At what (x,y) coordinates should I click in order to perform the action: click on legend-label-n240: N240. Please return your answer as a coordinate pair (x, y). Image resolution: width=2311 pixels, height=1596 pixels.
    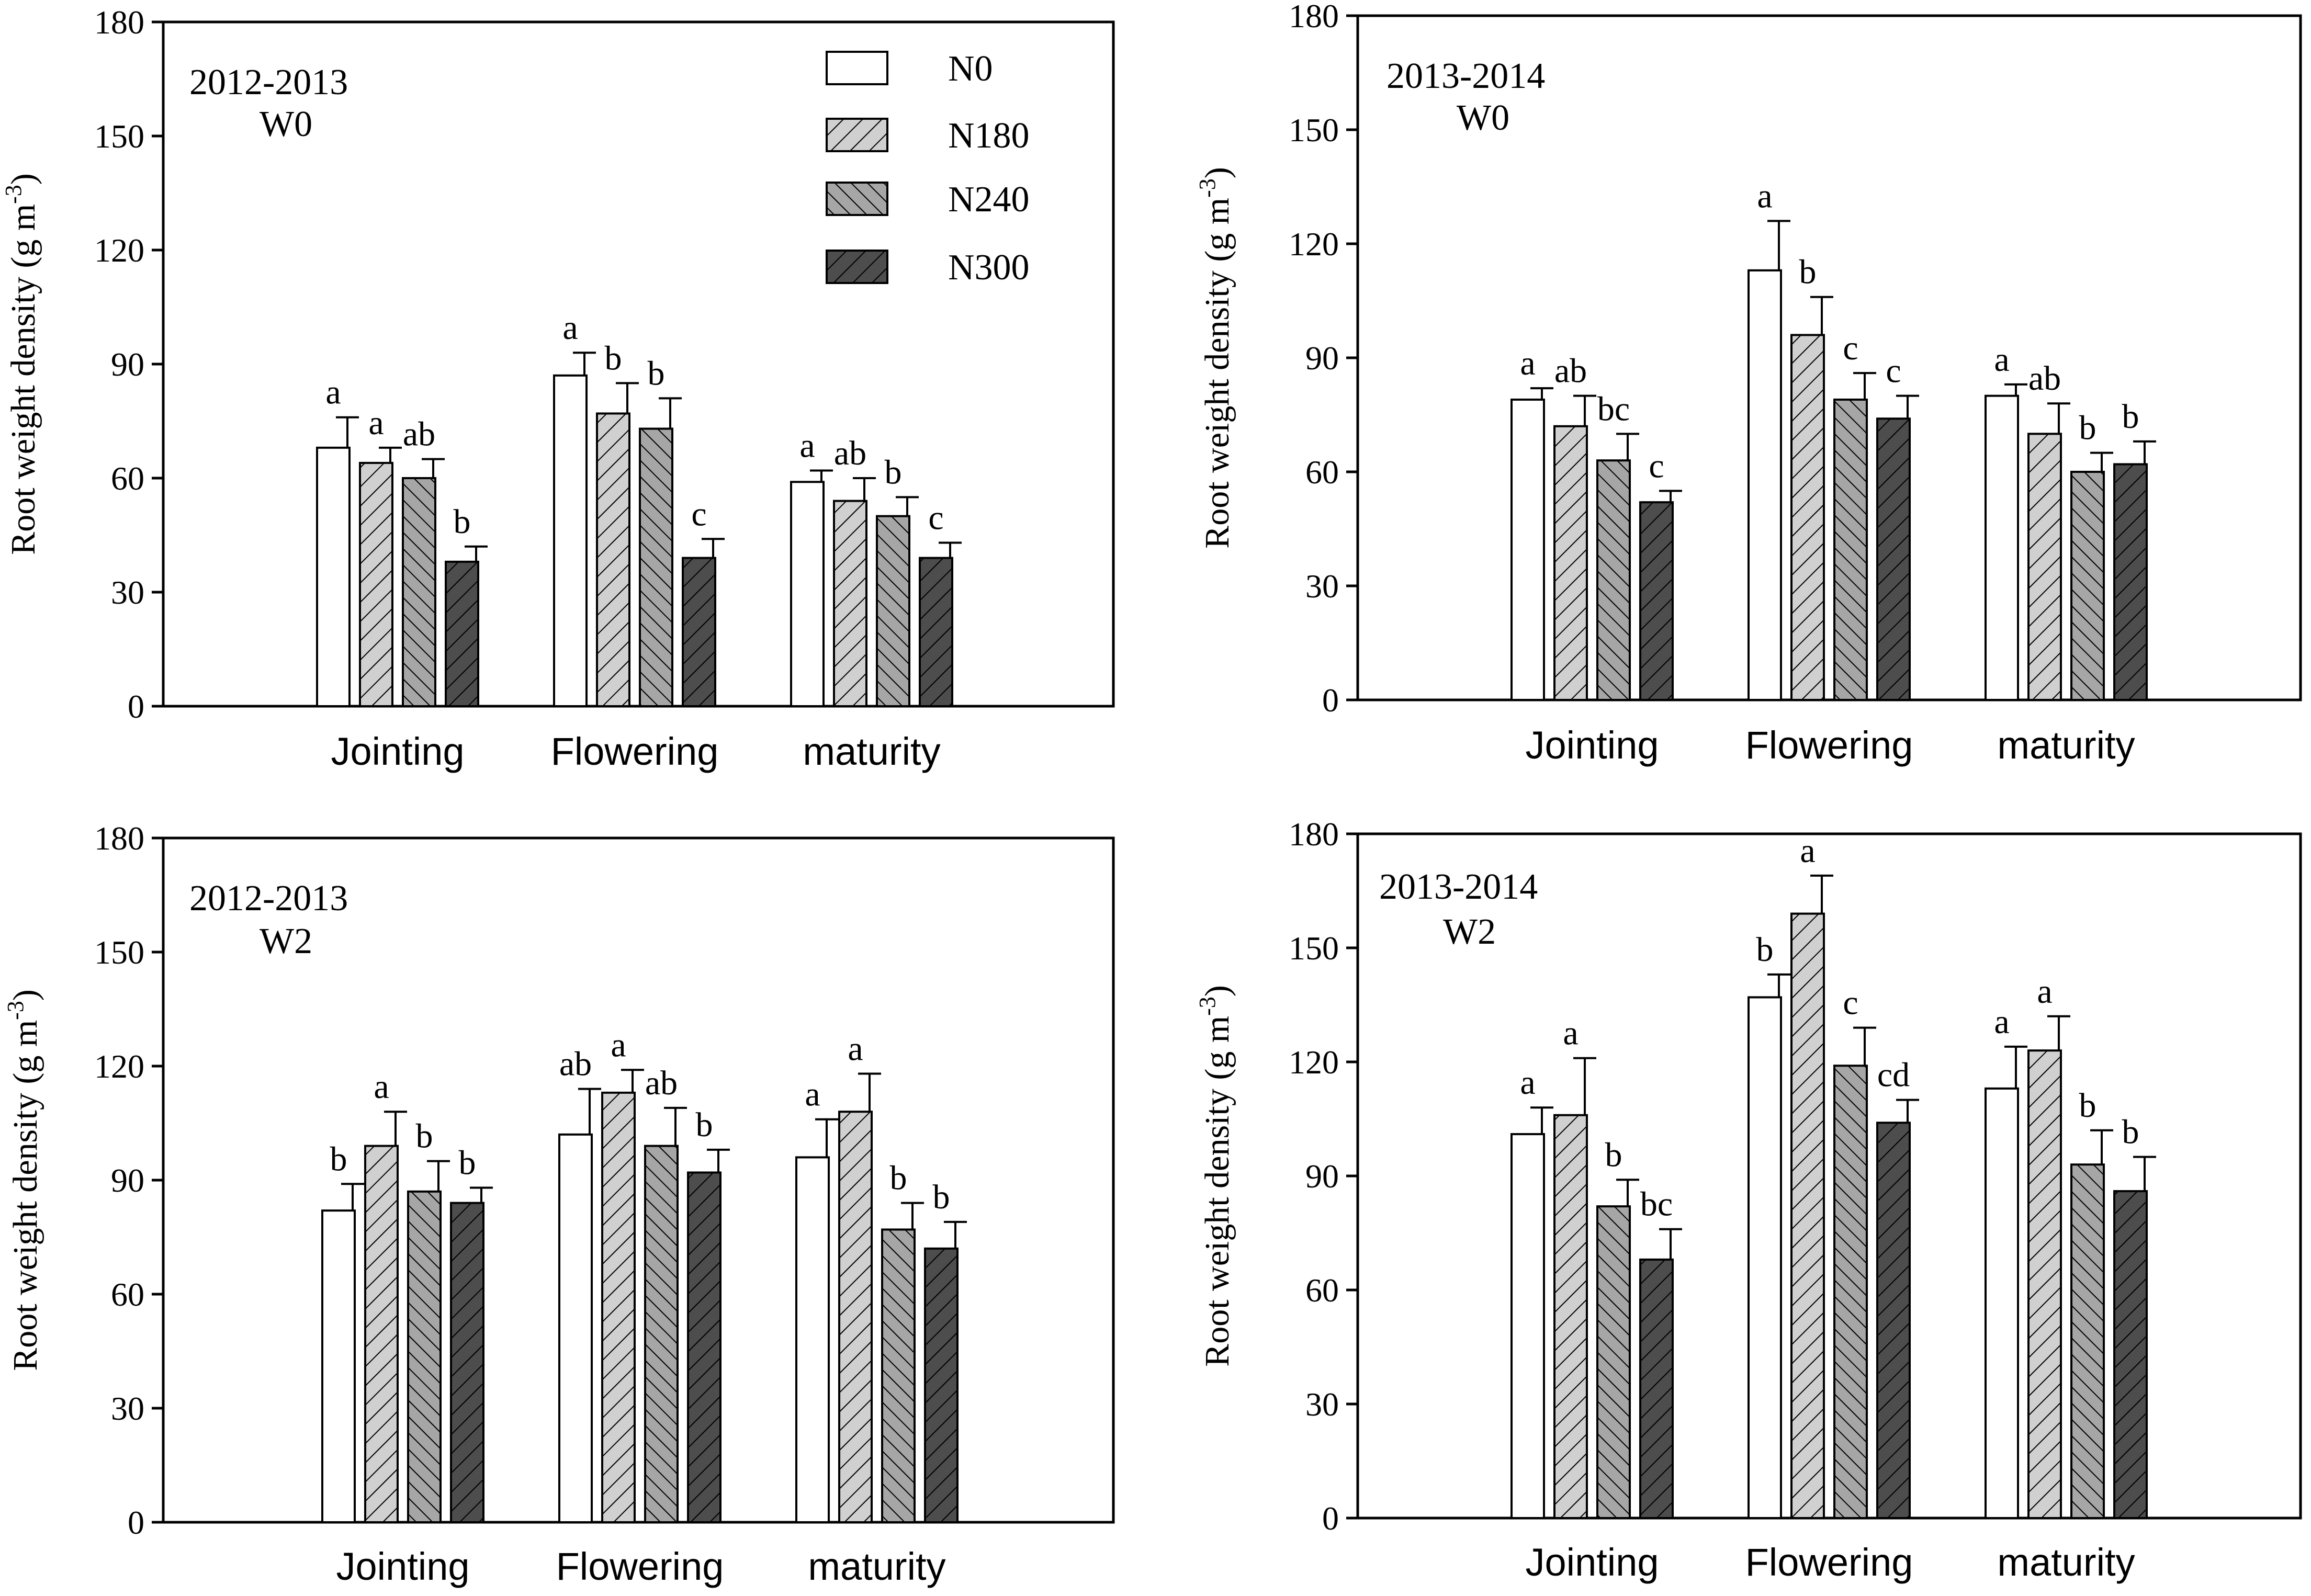
    Looking at the image, I should click on (989, 199).